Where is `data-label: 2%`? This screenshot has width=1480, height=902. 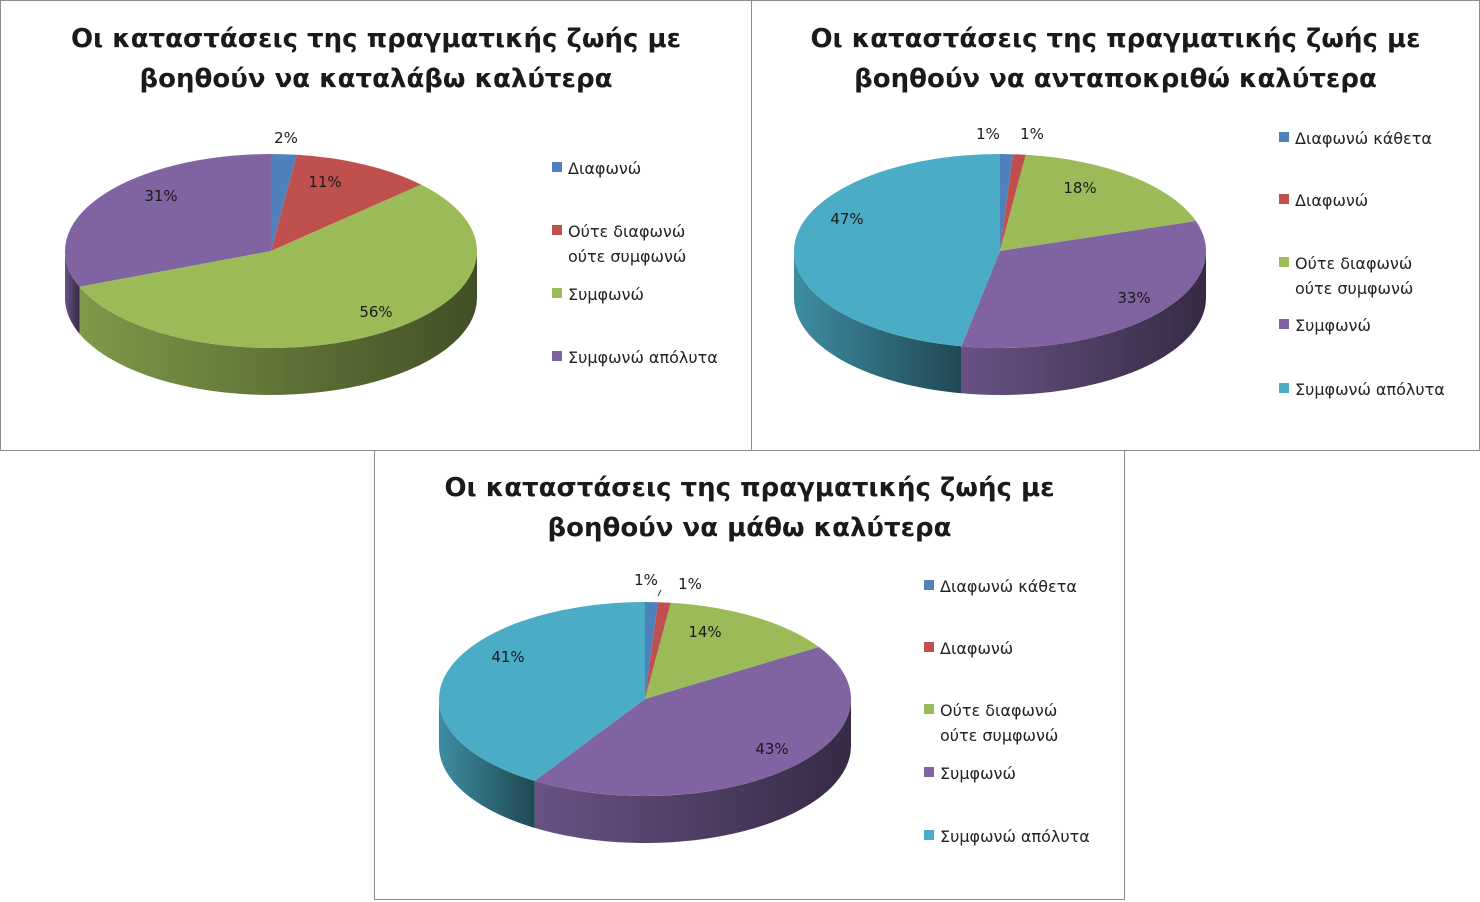
data-label: 2% is located at coordinates (286, 138).